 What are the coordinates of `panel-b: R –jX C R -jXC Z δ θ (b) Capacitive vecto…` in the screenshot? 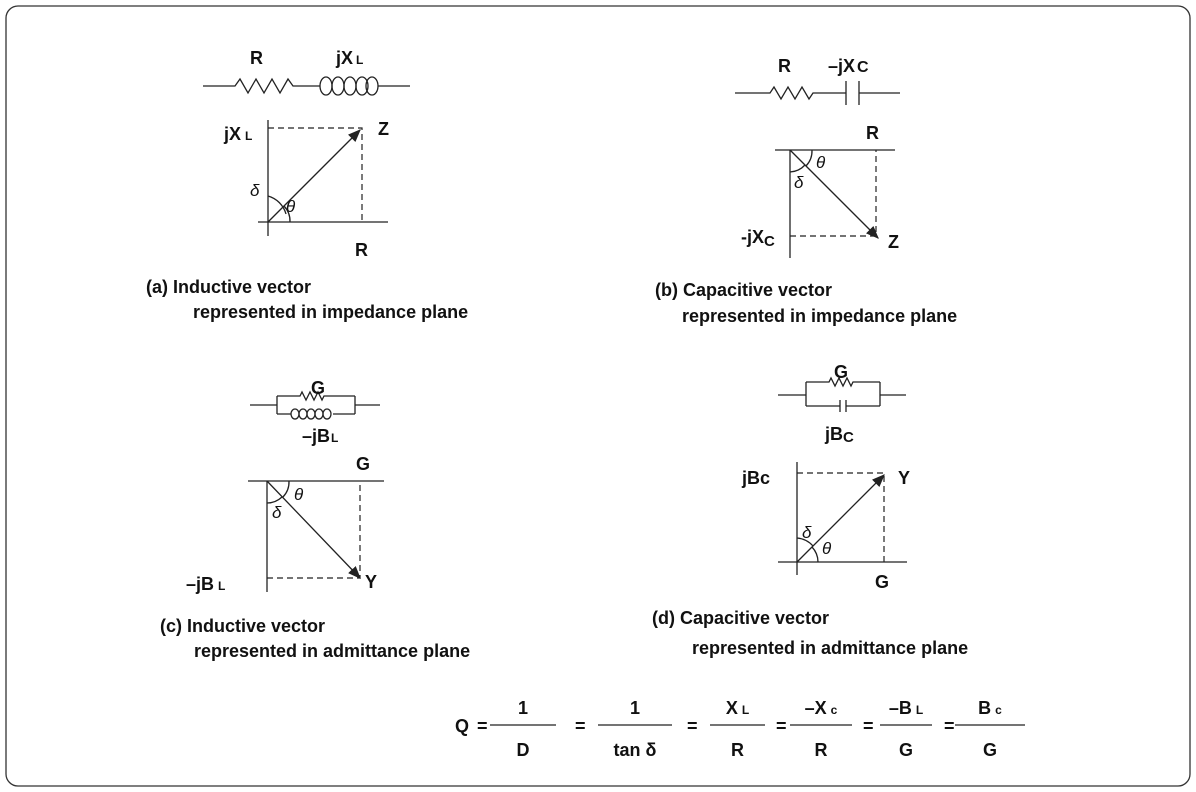 It's located at (806, 191).